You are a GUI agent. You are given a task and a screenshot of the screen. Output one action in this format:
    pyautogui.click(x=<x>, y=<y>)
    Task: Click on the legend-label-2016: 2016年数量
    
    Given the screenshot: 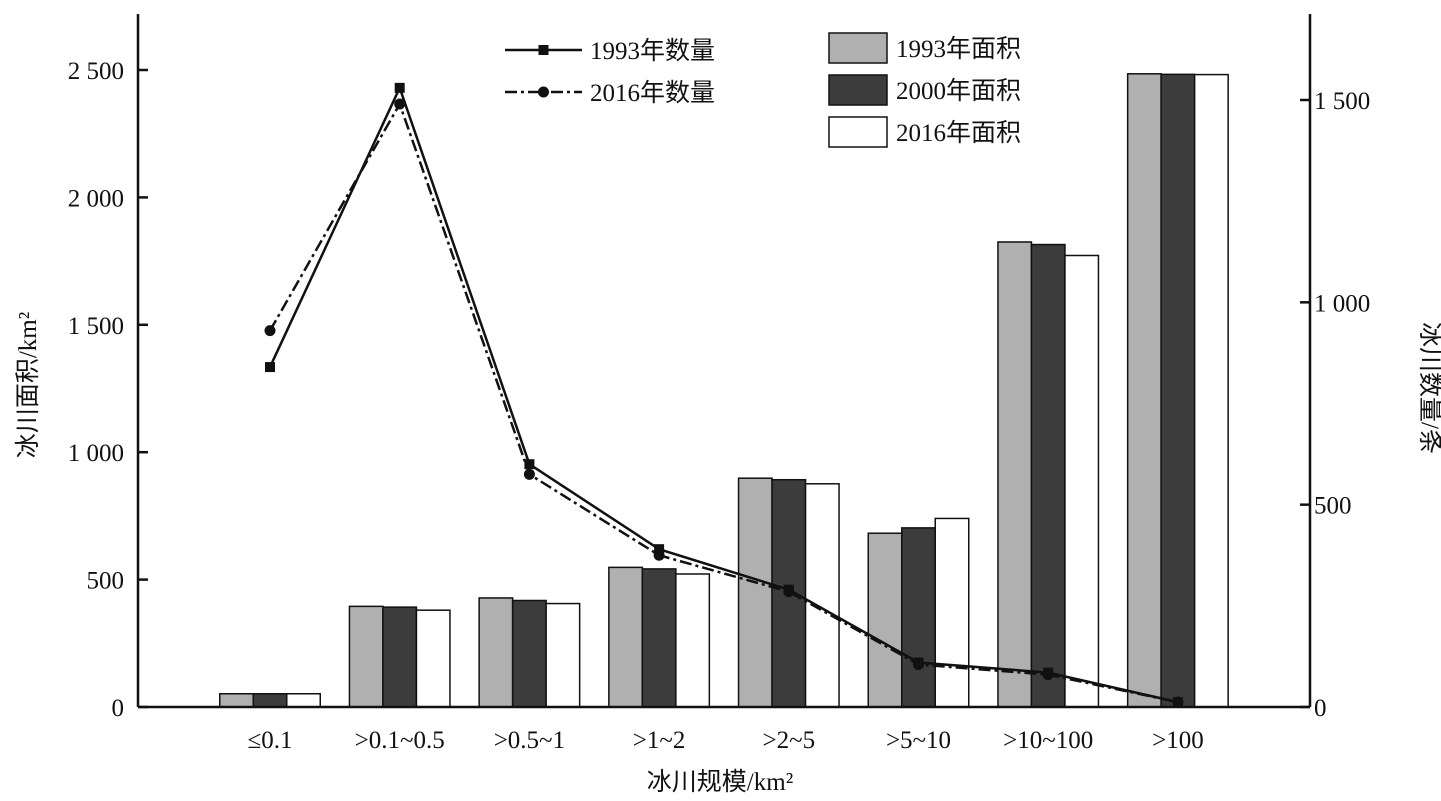 What is the action you would take?
    pyautogui.click(x=652, y=93)
    